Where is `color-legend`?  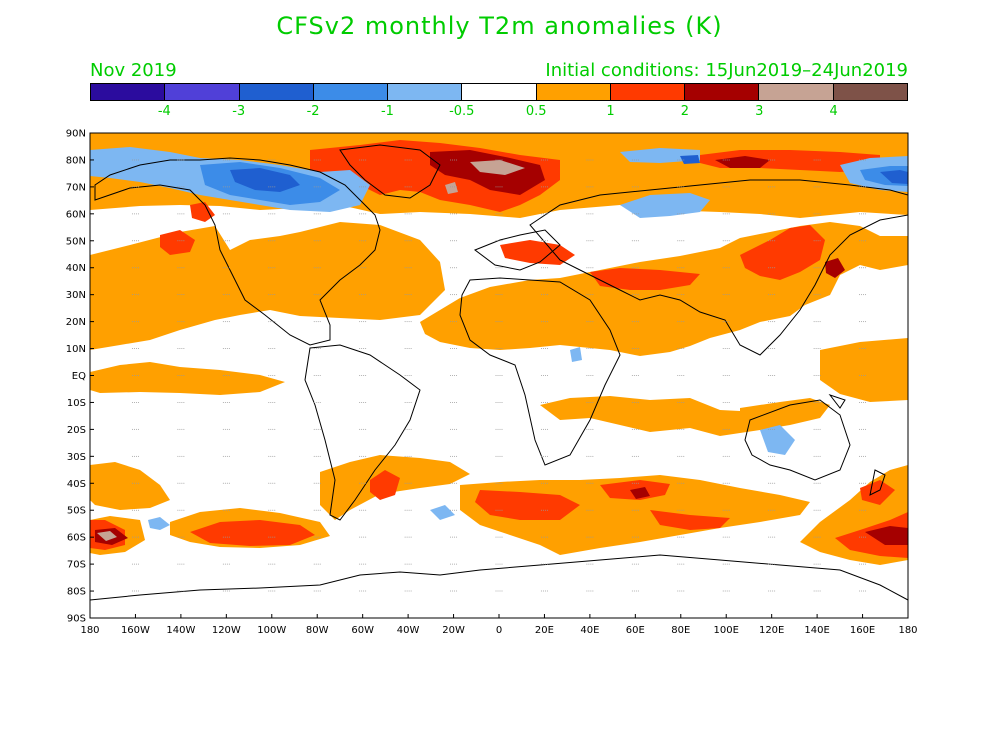 color-legend is located at coordinates (499, 92).